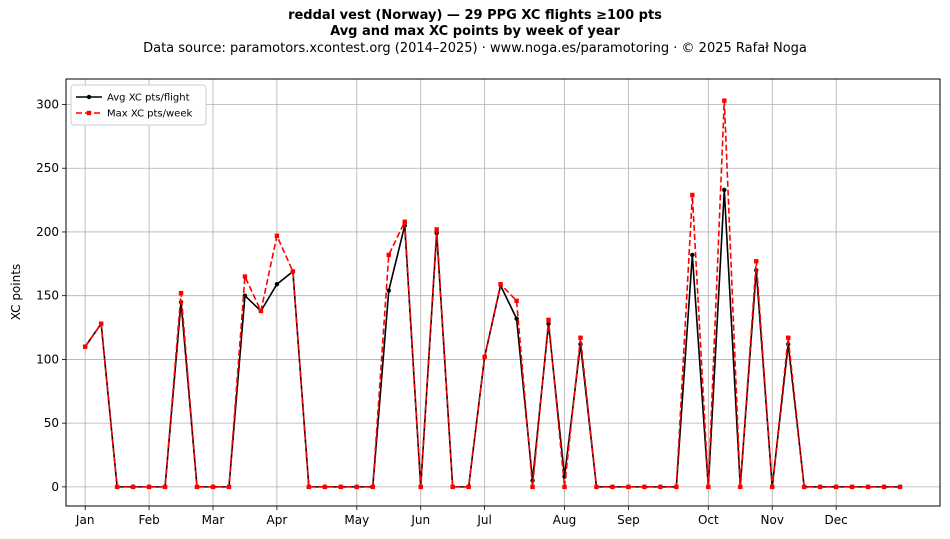 This screenshot has width=950, height=539. I want to click on x-tick-label: Apr, so click(277, 520).